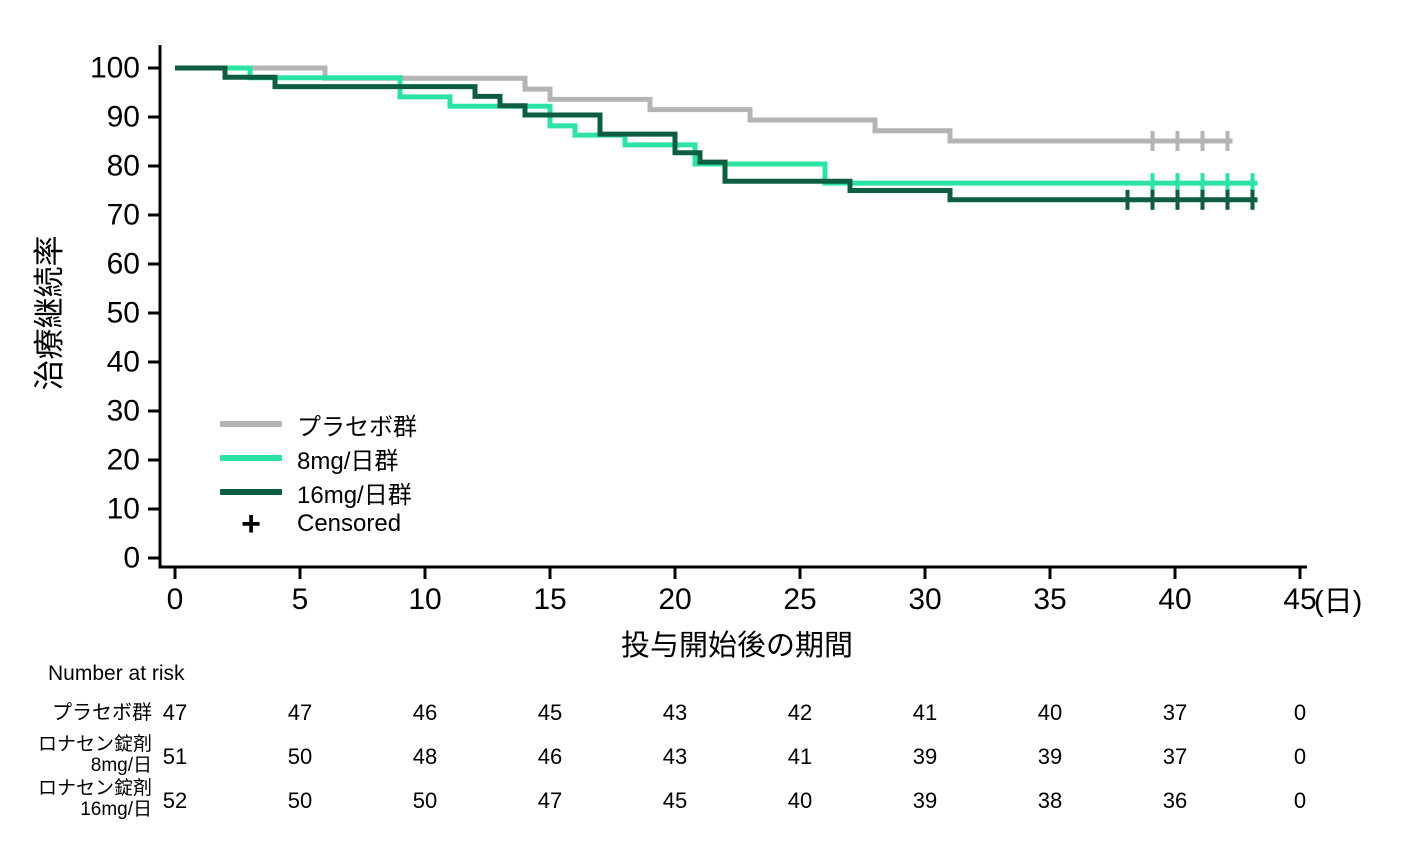  Describe the element at coordinates (357, 427) in the screenshot. I see `legend-label-placebo: プラセボ群` at that location.